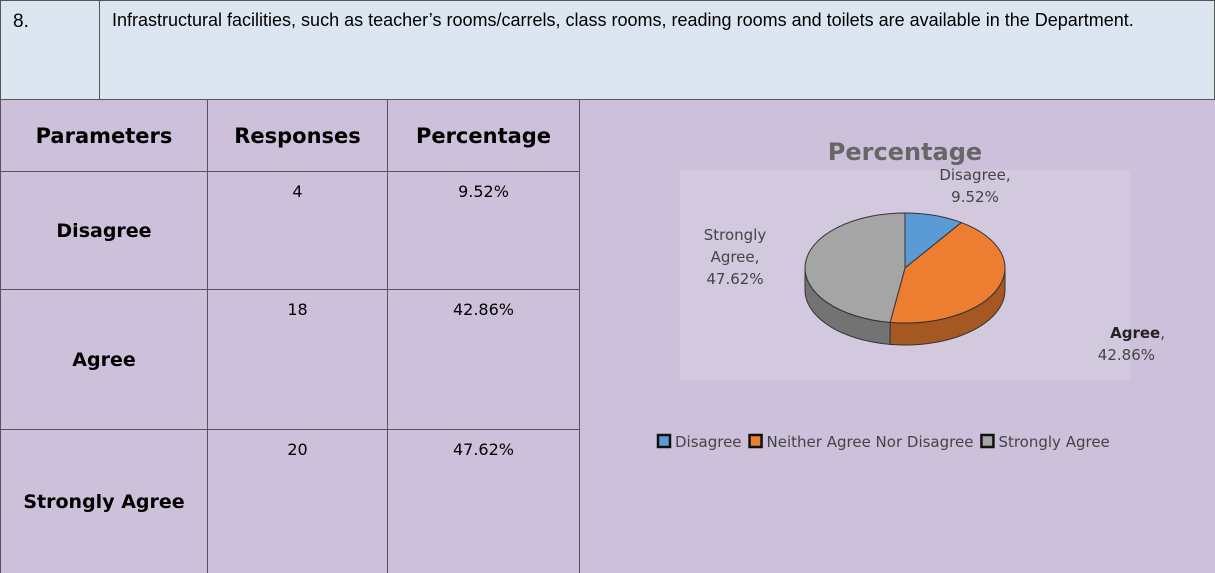 Image resolution: width=1215 pixels, height=573 pixels. Describe the element at coordinates (484, 231) in the screenshot. I see `percentage-cell: 9.52%` at that location.